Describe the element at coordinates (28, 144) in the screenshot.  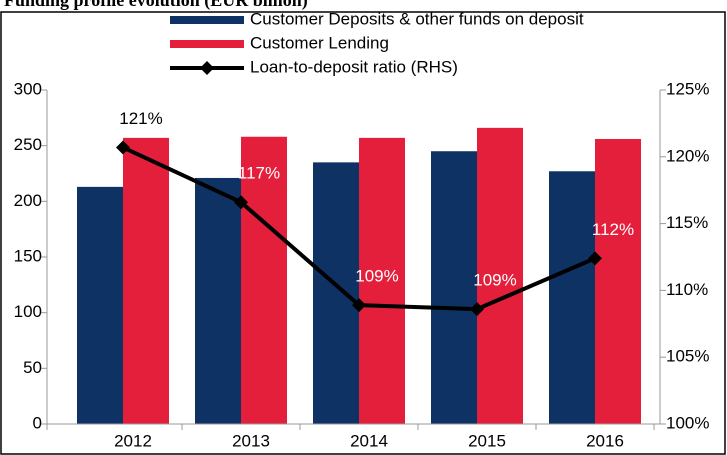
I see `y-tick-label: 250` at that location.